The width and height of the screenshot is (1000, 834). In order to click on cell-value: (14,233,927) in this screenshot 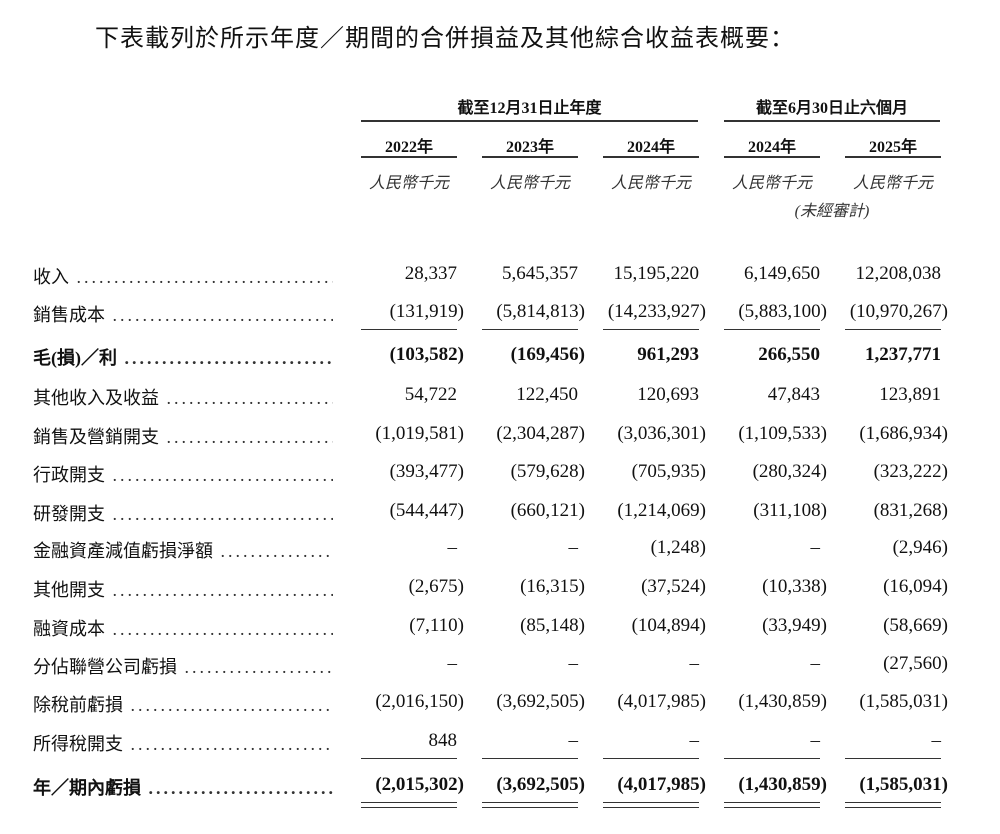, I will do `click(656, 311)`.